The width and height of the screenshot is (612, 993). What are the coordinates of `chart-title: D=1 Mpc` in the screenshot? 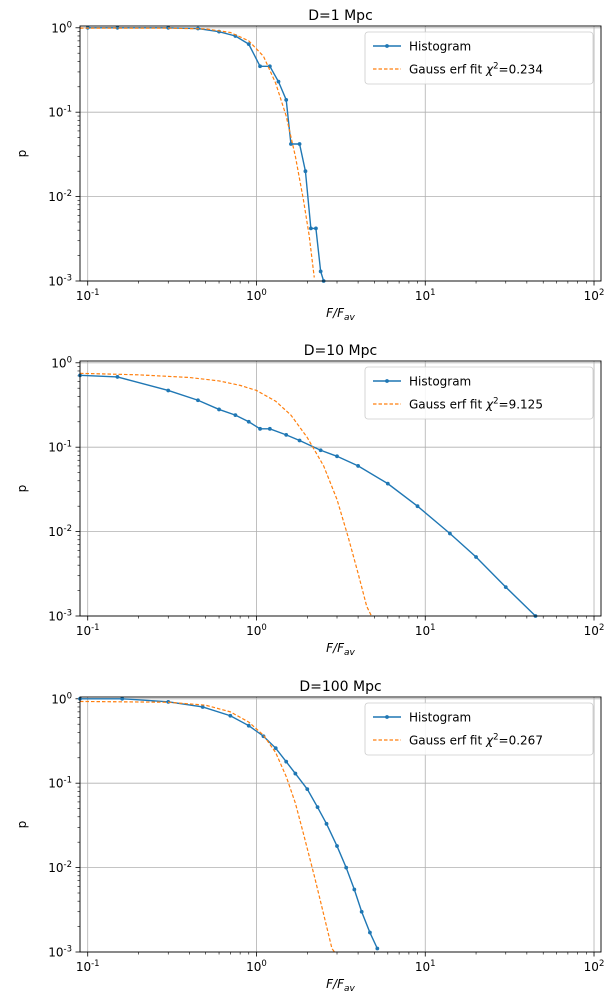 It's located at (340, 16).